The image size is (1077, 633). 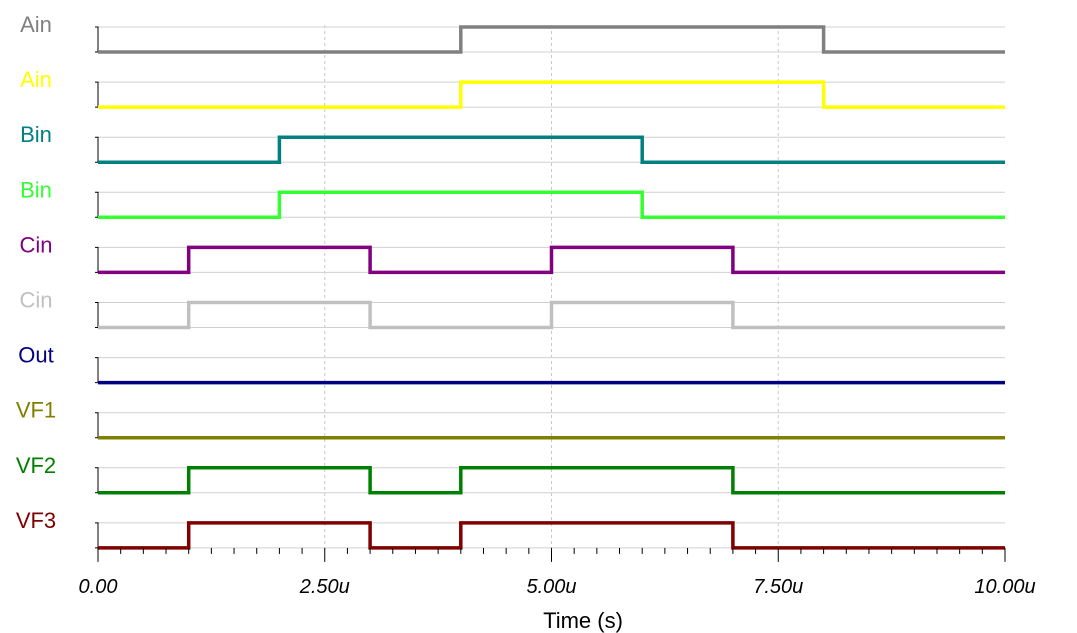 What do you see at coordinates (36, 410) in the screenshot?
I see `signal-label: VF1` at bounding box center [36, 410].